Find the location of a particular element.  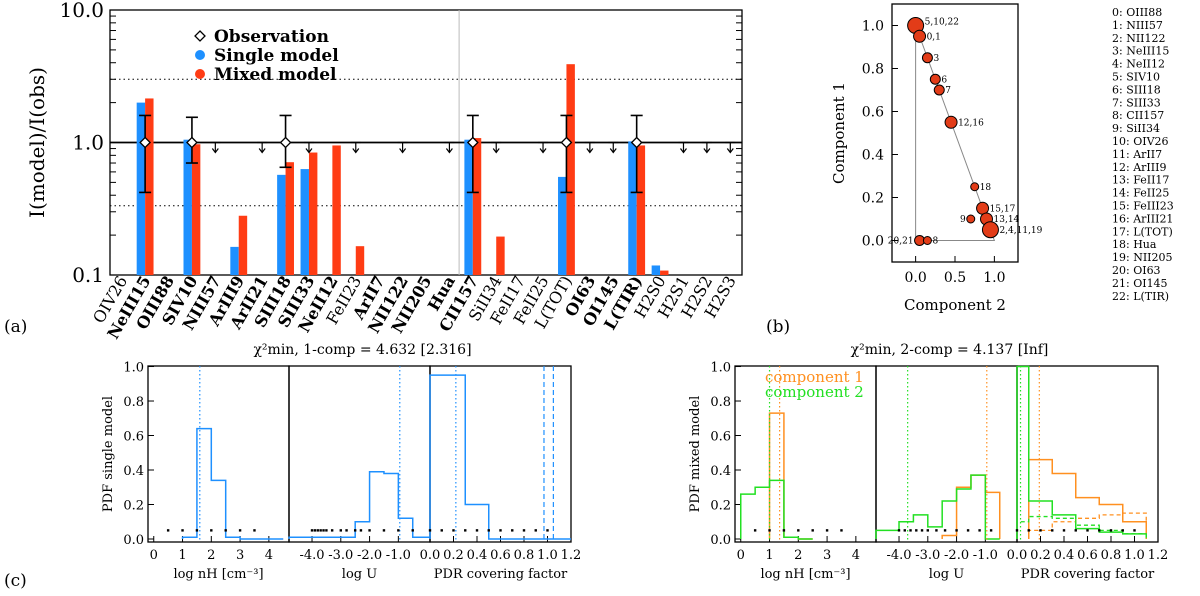

bar-mixed-L(TOT) is located at coordinates (570, 170).